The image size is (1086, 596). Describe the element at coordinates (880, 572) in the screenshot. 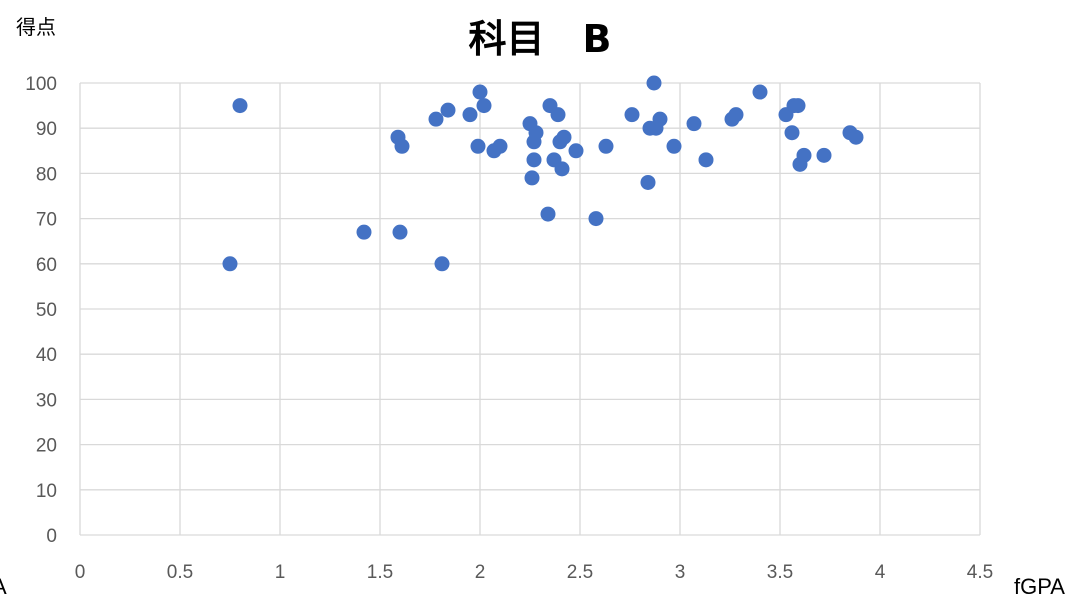

I see `x-tick-label: 4` at that location.